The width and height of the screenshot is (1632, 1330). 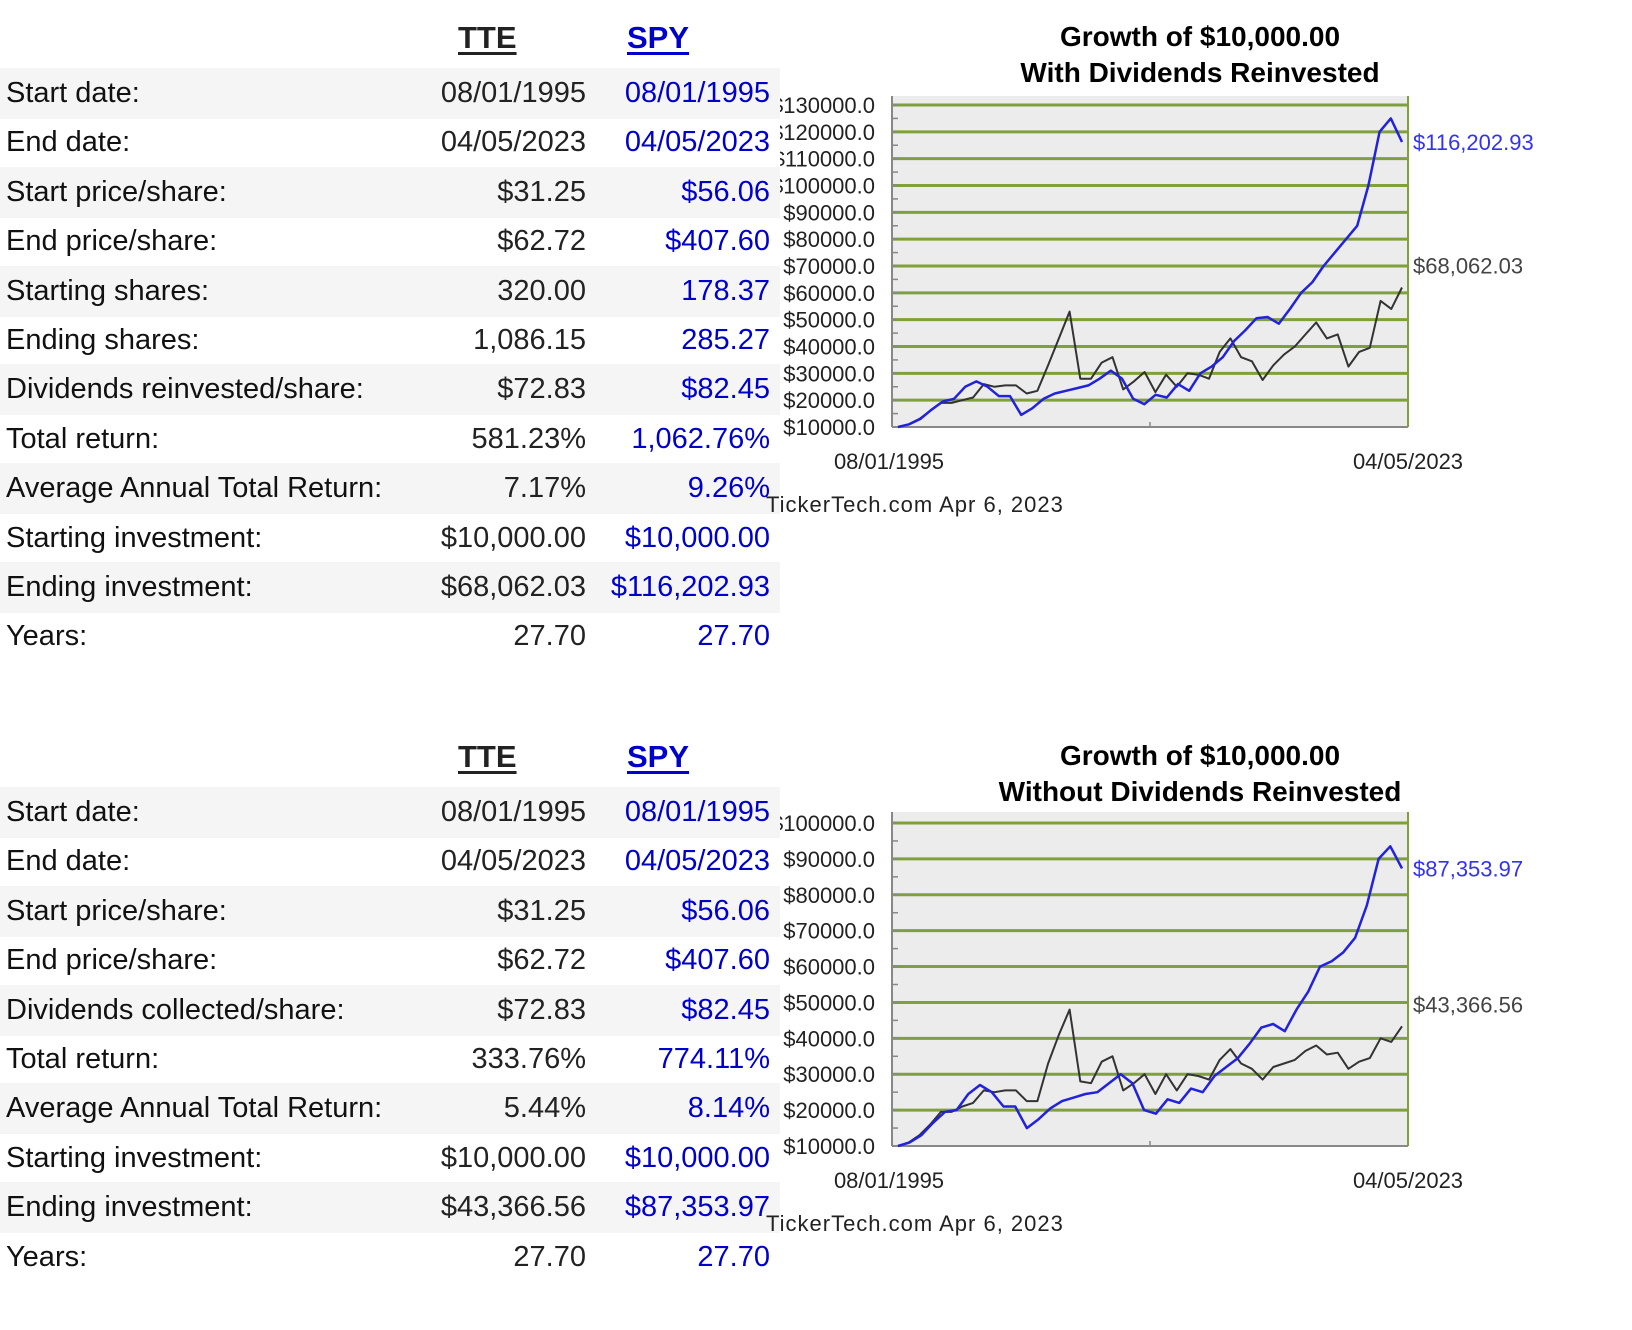 I want to click on y-tick-label: $20000.0, so click(x=829, y=400).